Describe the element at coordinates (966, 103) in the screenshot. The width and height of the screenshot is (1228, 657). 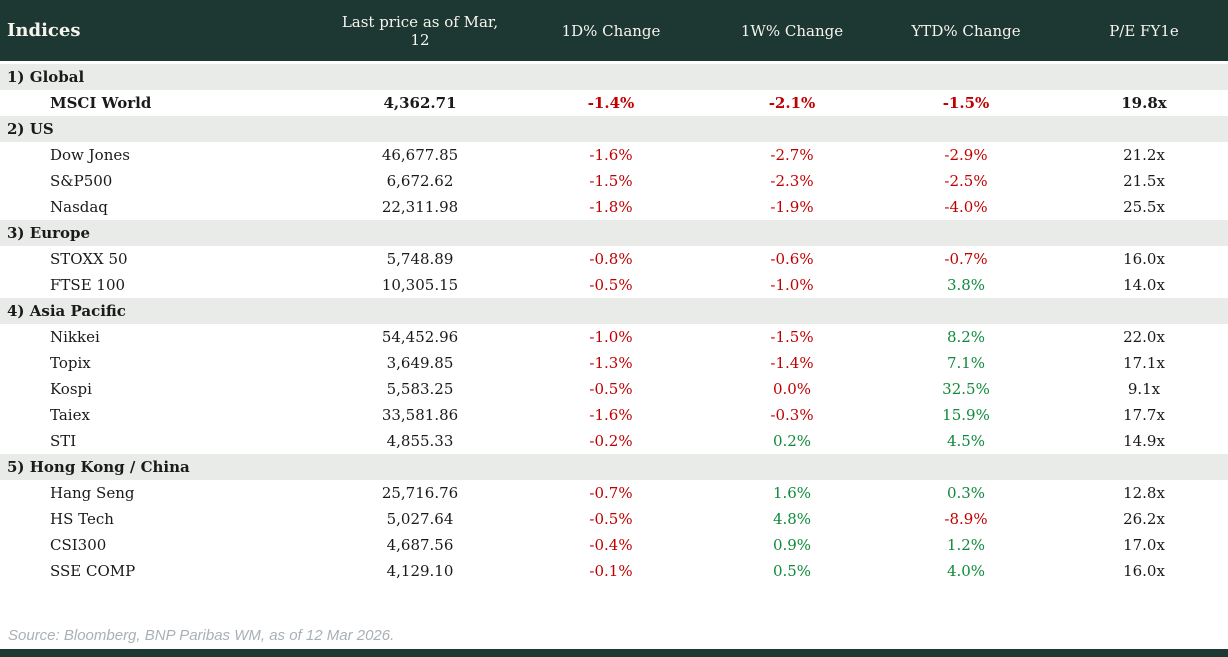
I see `change-ytd-cell: -1.5%` at that location.